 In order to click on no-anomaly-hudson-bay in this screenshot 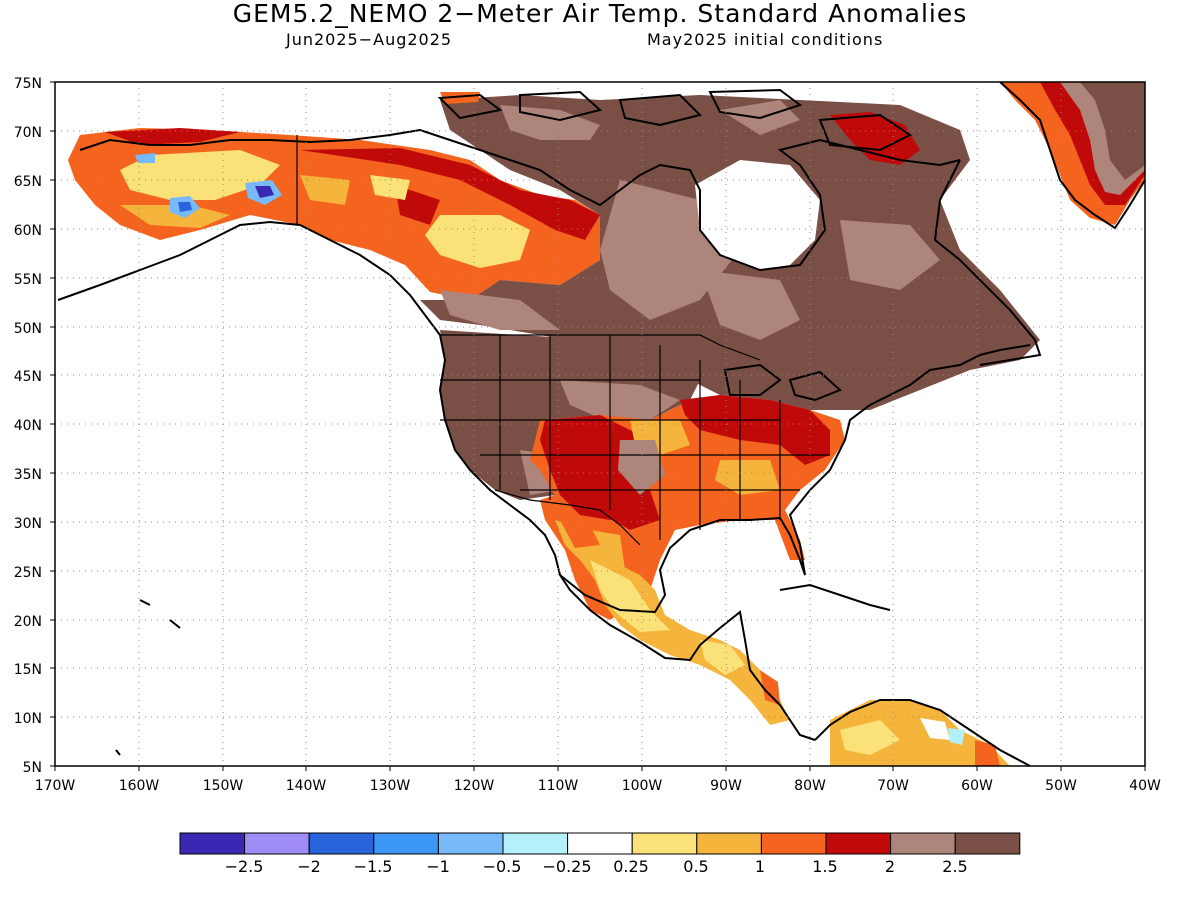, I will do `click(757, 215)`.